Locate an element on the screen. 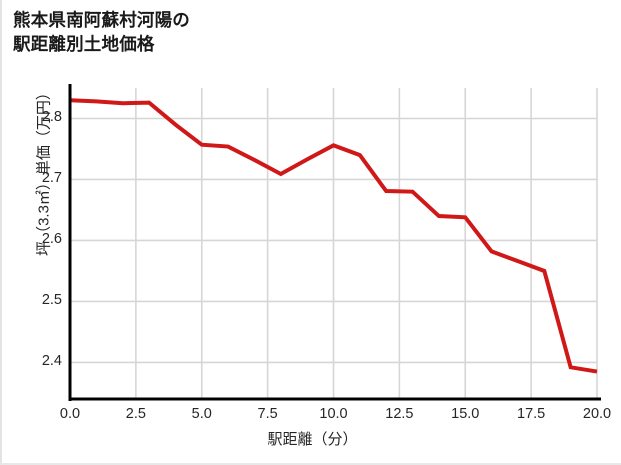  x-tick-label: 7.5 is located at coordinates (267, 414).